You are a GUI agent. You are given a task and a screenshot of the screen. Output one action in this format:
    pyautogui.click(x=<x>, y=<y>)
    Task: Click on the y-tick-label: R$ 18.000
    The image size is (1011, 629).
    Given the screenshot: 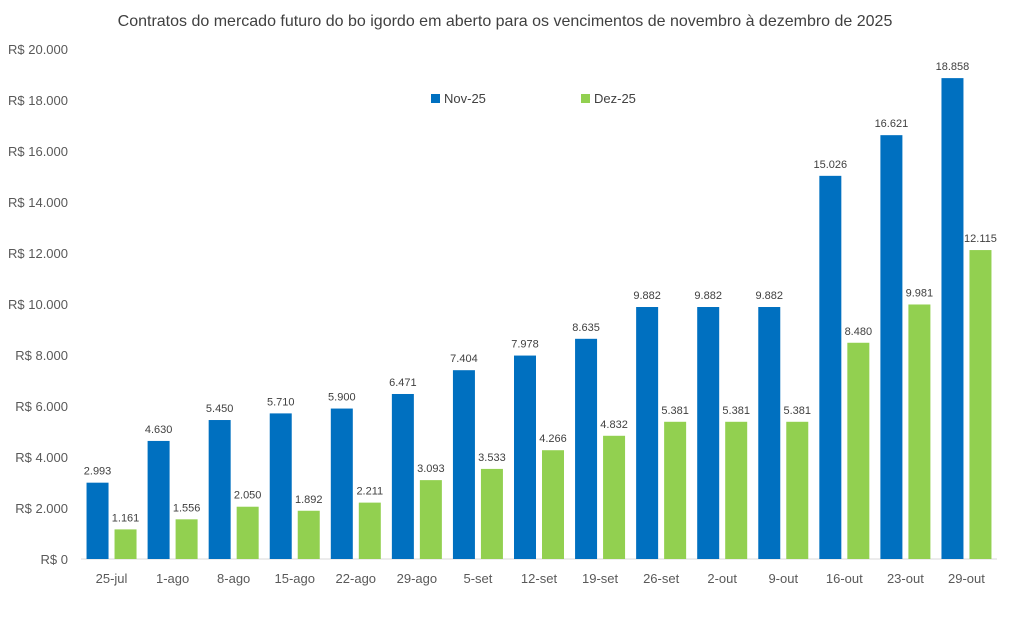 What is the action you would take?
    pyautogui.click(x=38, y=100)
    